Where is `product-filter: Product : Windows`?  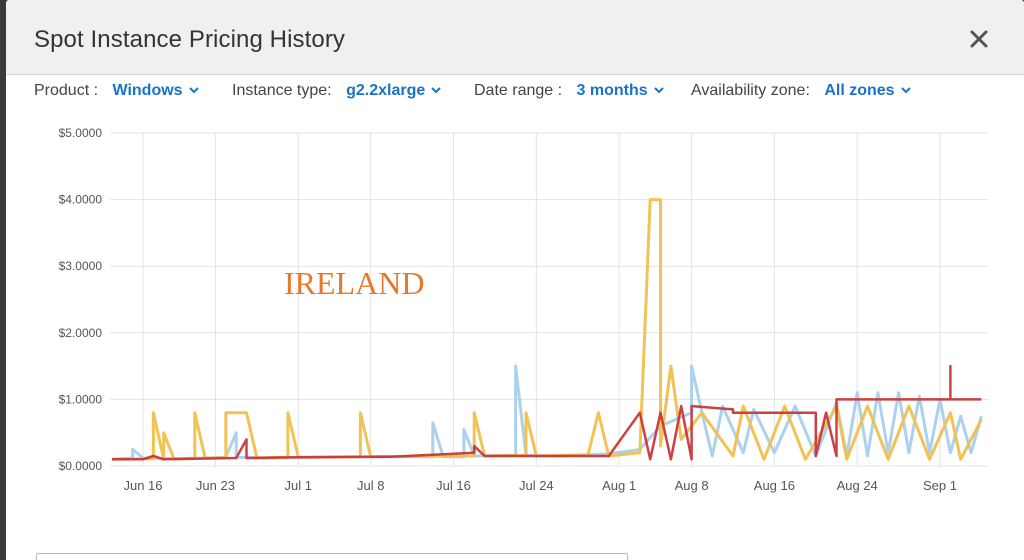 product-filter: Product : Windows is located at coordinates (116, 91).